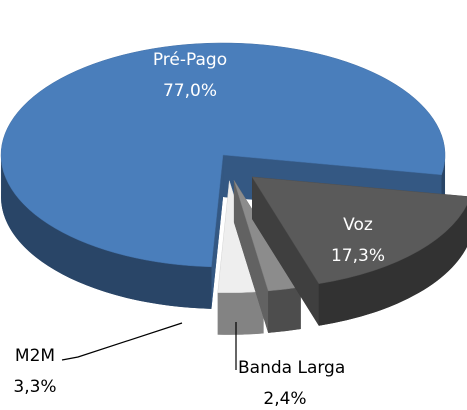 The width and height of the screenshot is (467, 410). Describe the element at coordinates (34, 387) in the screenshot. I see `slice-value-label: 3,3%` at that location.